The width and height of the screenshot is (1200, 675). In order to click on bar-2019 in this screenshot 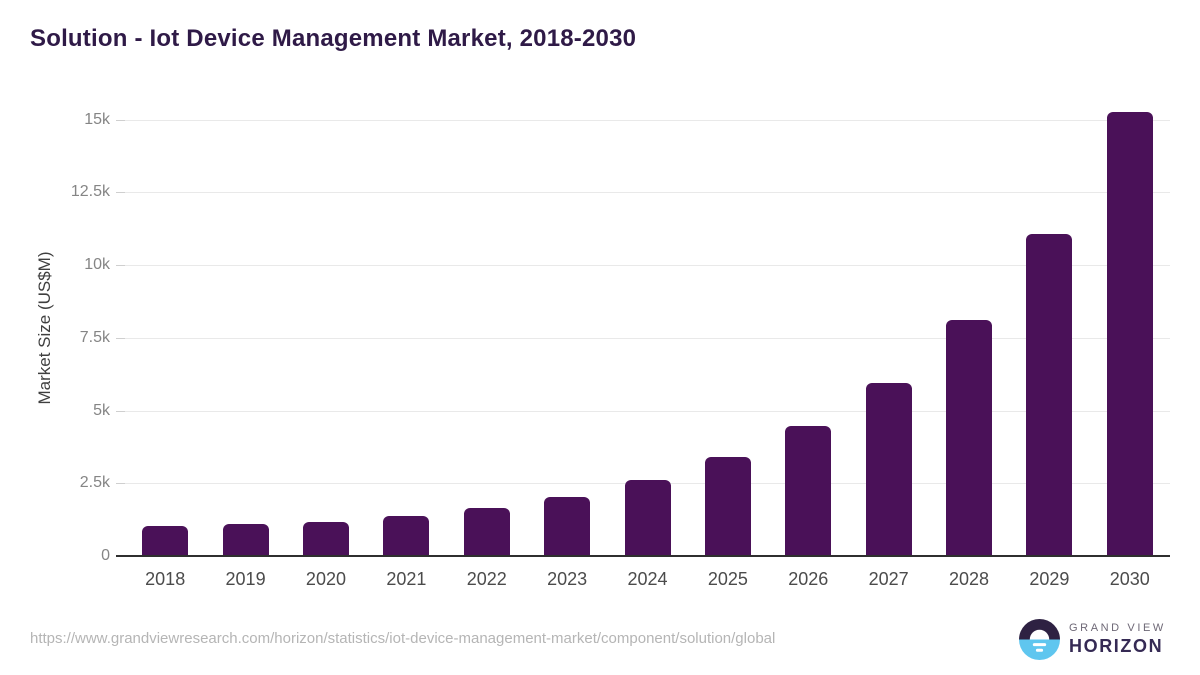, I will do `click(245, 540)`.